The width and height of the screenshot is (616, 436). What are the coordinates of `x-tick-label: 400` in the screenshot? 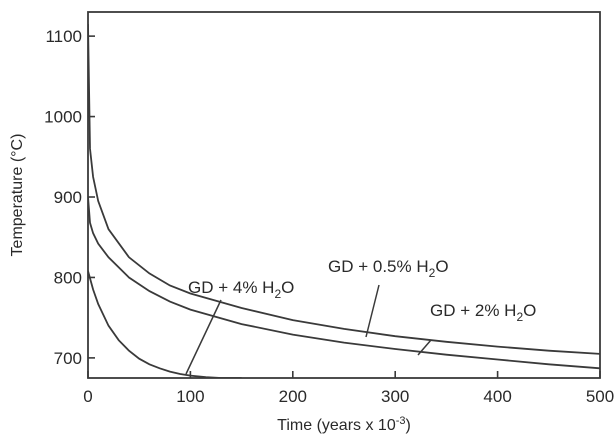 It's located at (497, 396).